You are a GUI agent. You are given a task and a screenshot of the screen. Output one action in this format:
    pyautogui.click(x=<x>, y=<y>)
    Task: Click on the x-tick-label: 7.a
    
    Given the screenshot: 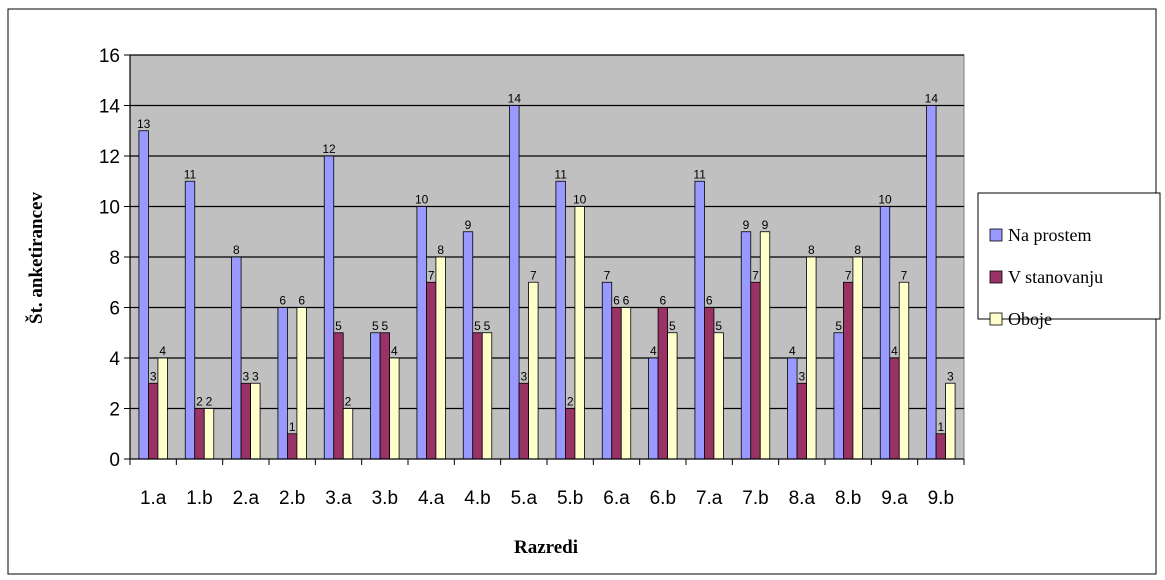 What is the action you would take?
    pyautogui.click(x=709, y=498)
    